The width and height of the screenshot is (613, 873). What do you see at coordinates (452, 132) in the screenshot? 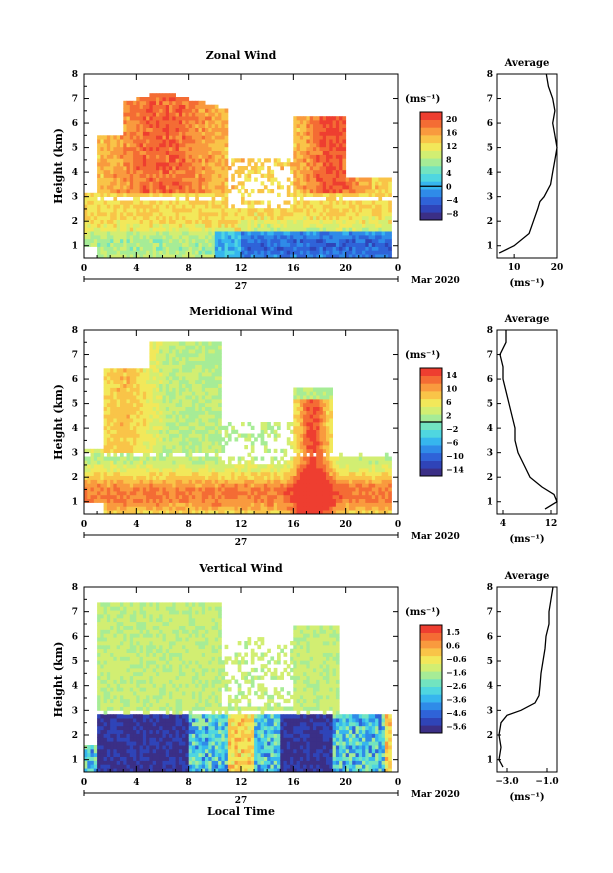
I see `colorbar-tick-label: 16` at bounding box center [452, 132].